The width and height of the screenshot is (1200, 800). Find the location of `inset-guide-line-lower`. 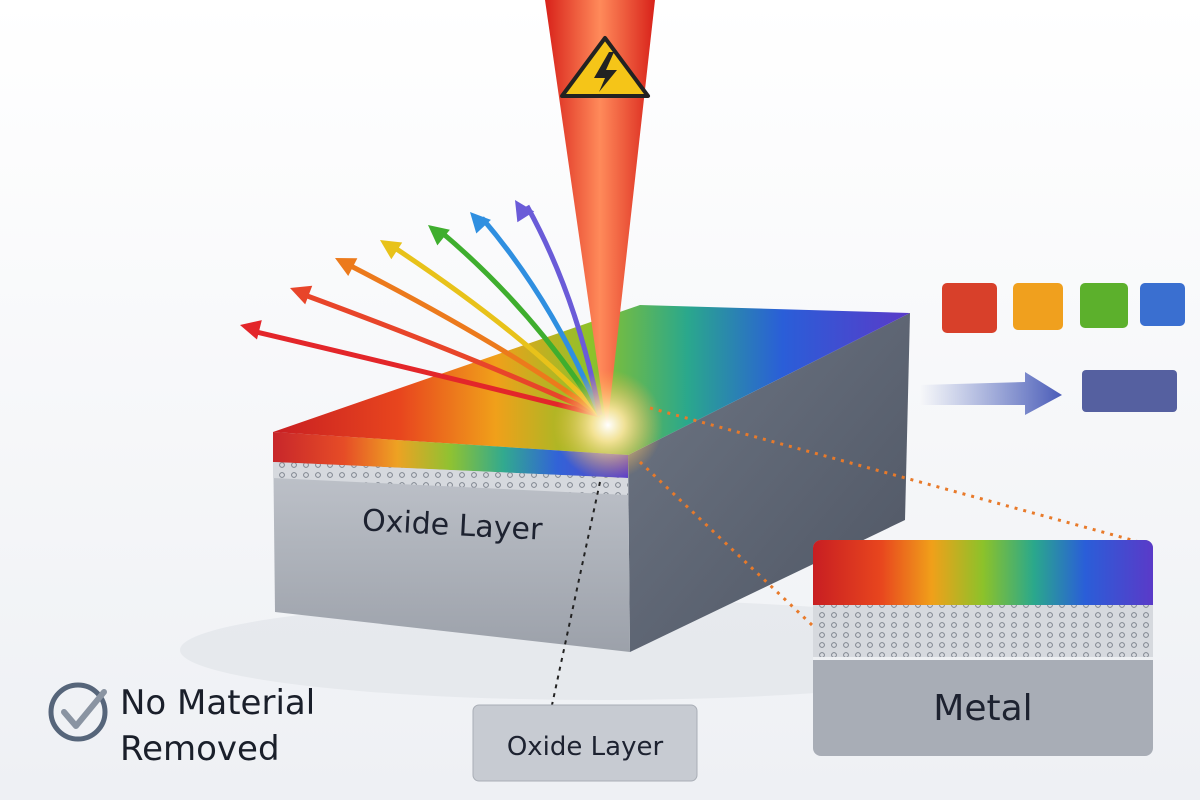

inset-guide-line-lower is located at coordinates (726, 543).